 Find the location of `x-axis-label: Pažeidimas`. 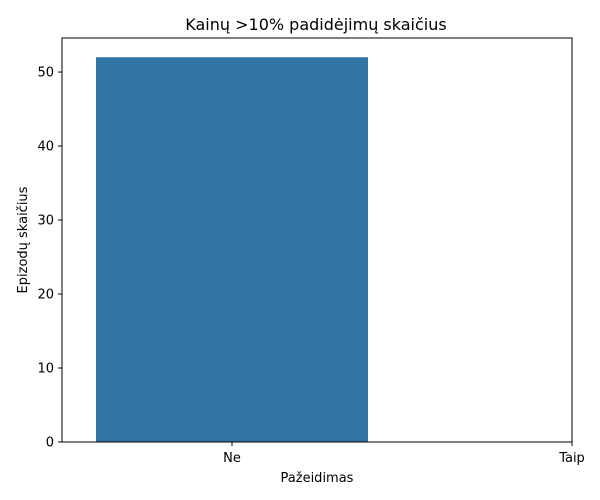

x-axis-label: Pažeidimas is located at coordinates (317, 478).